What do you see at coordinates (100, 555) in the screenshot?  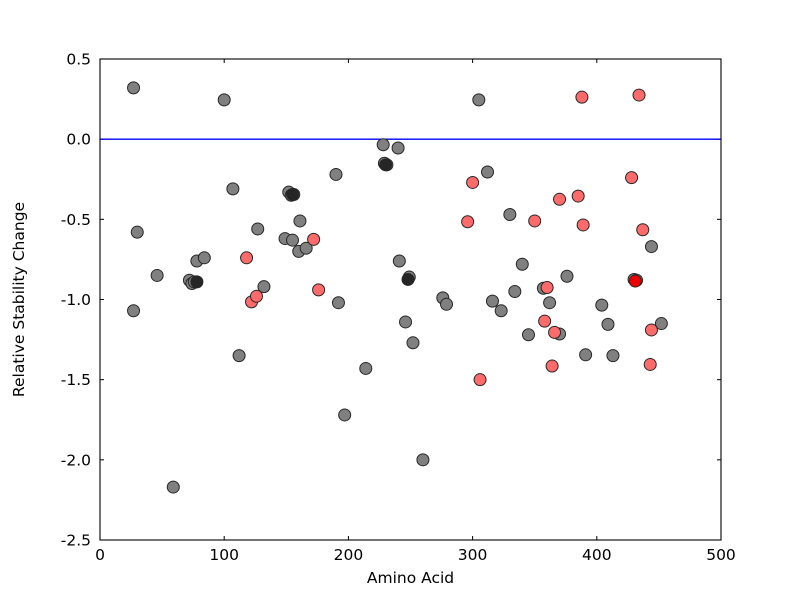 I see `x-tick-label: 0` at bounding box center [100, 555].